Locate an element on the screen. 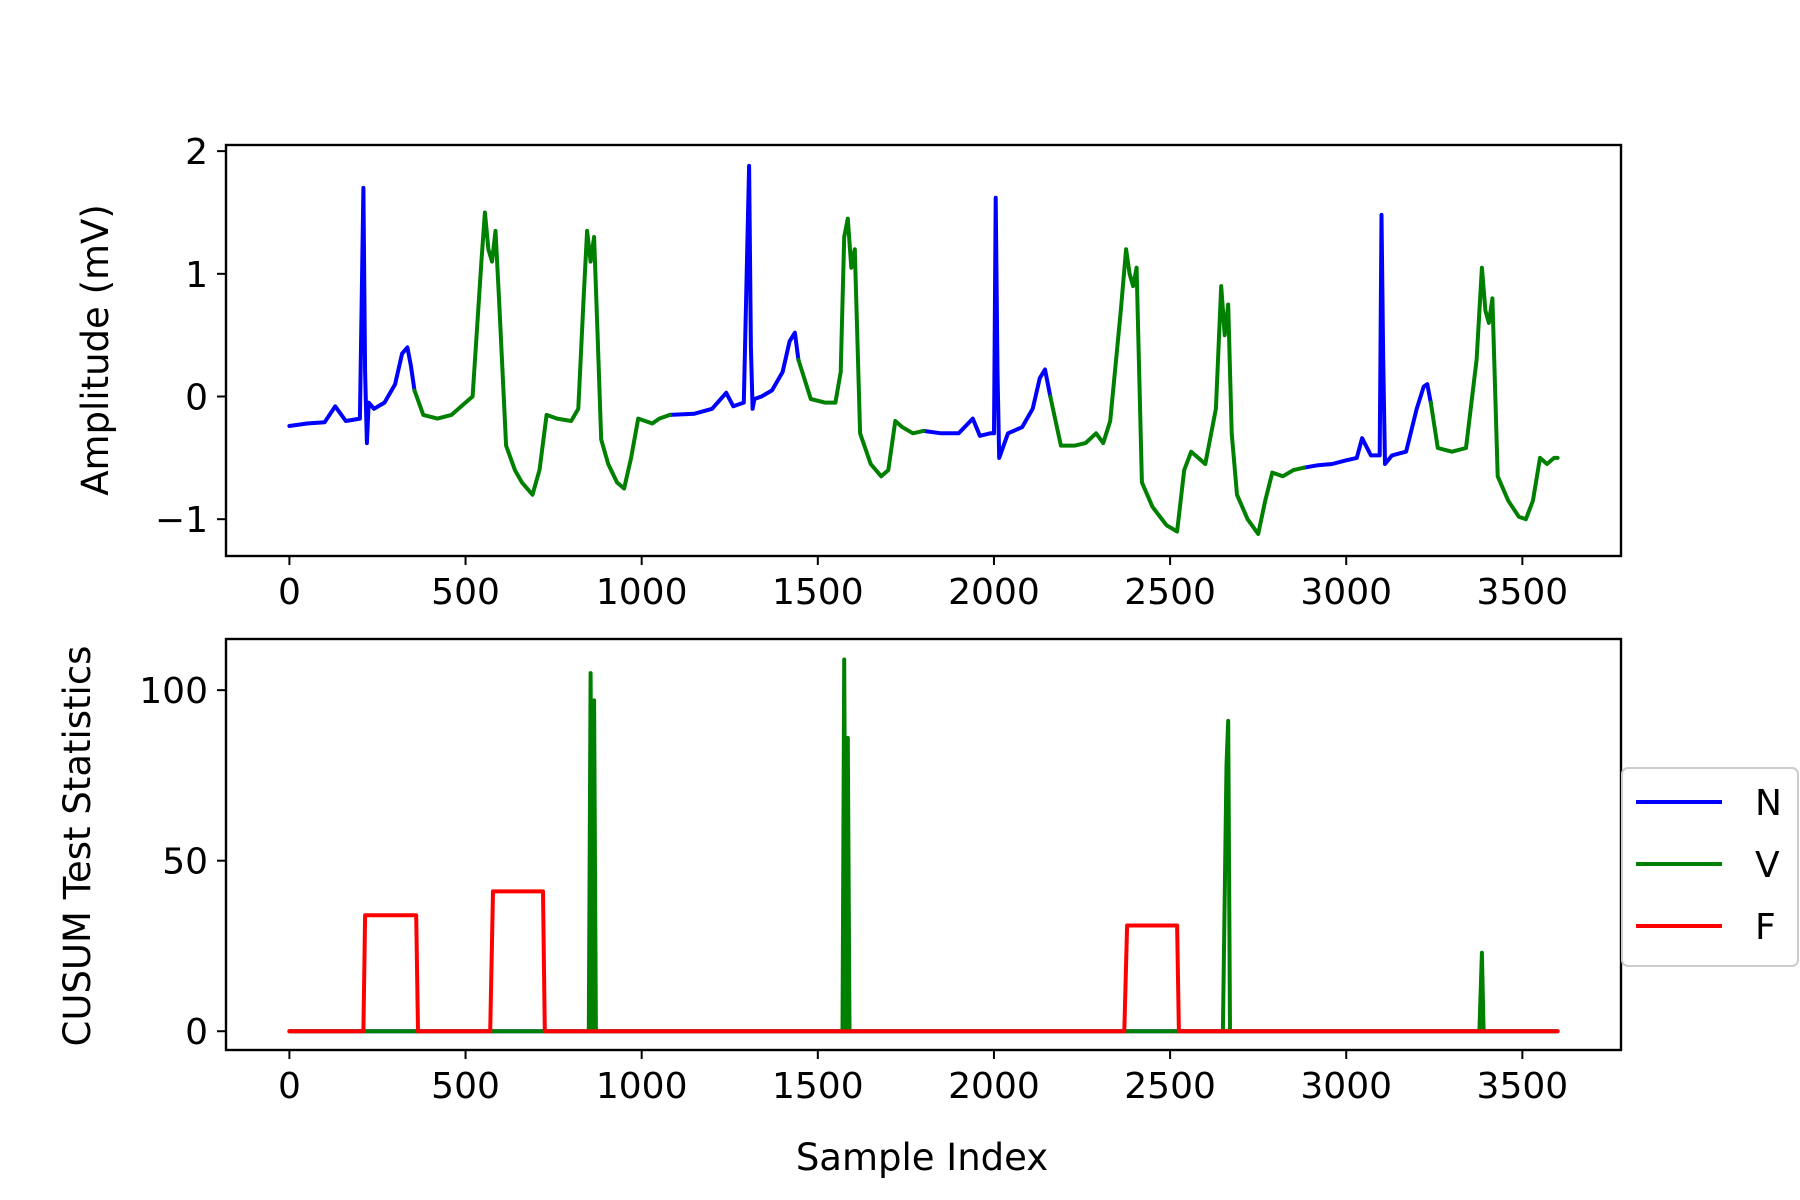 The height and width of the screenshot is (1200, 1800). top-x-tick-label: 500 is located at coordinates (465, 592).